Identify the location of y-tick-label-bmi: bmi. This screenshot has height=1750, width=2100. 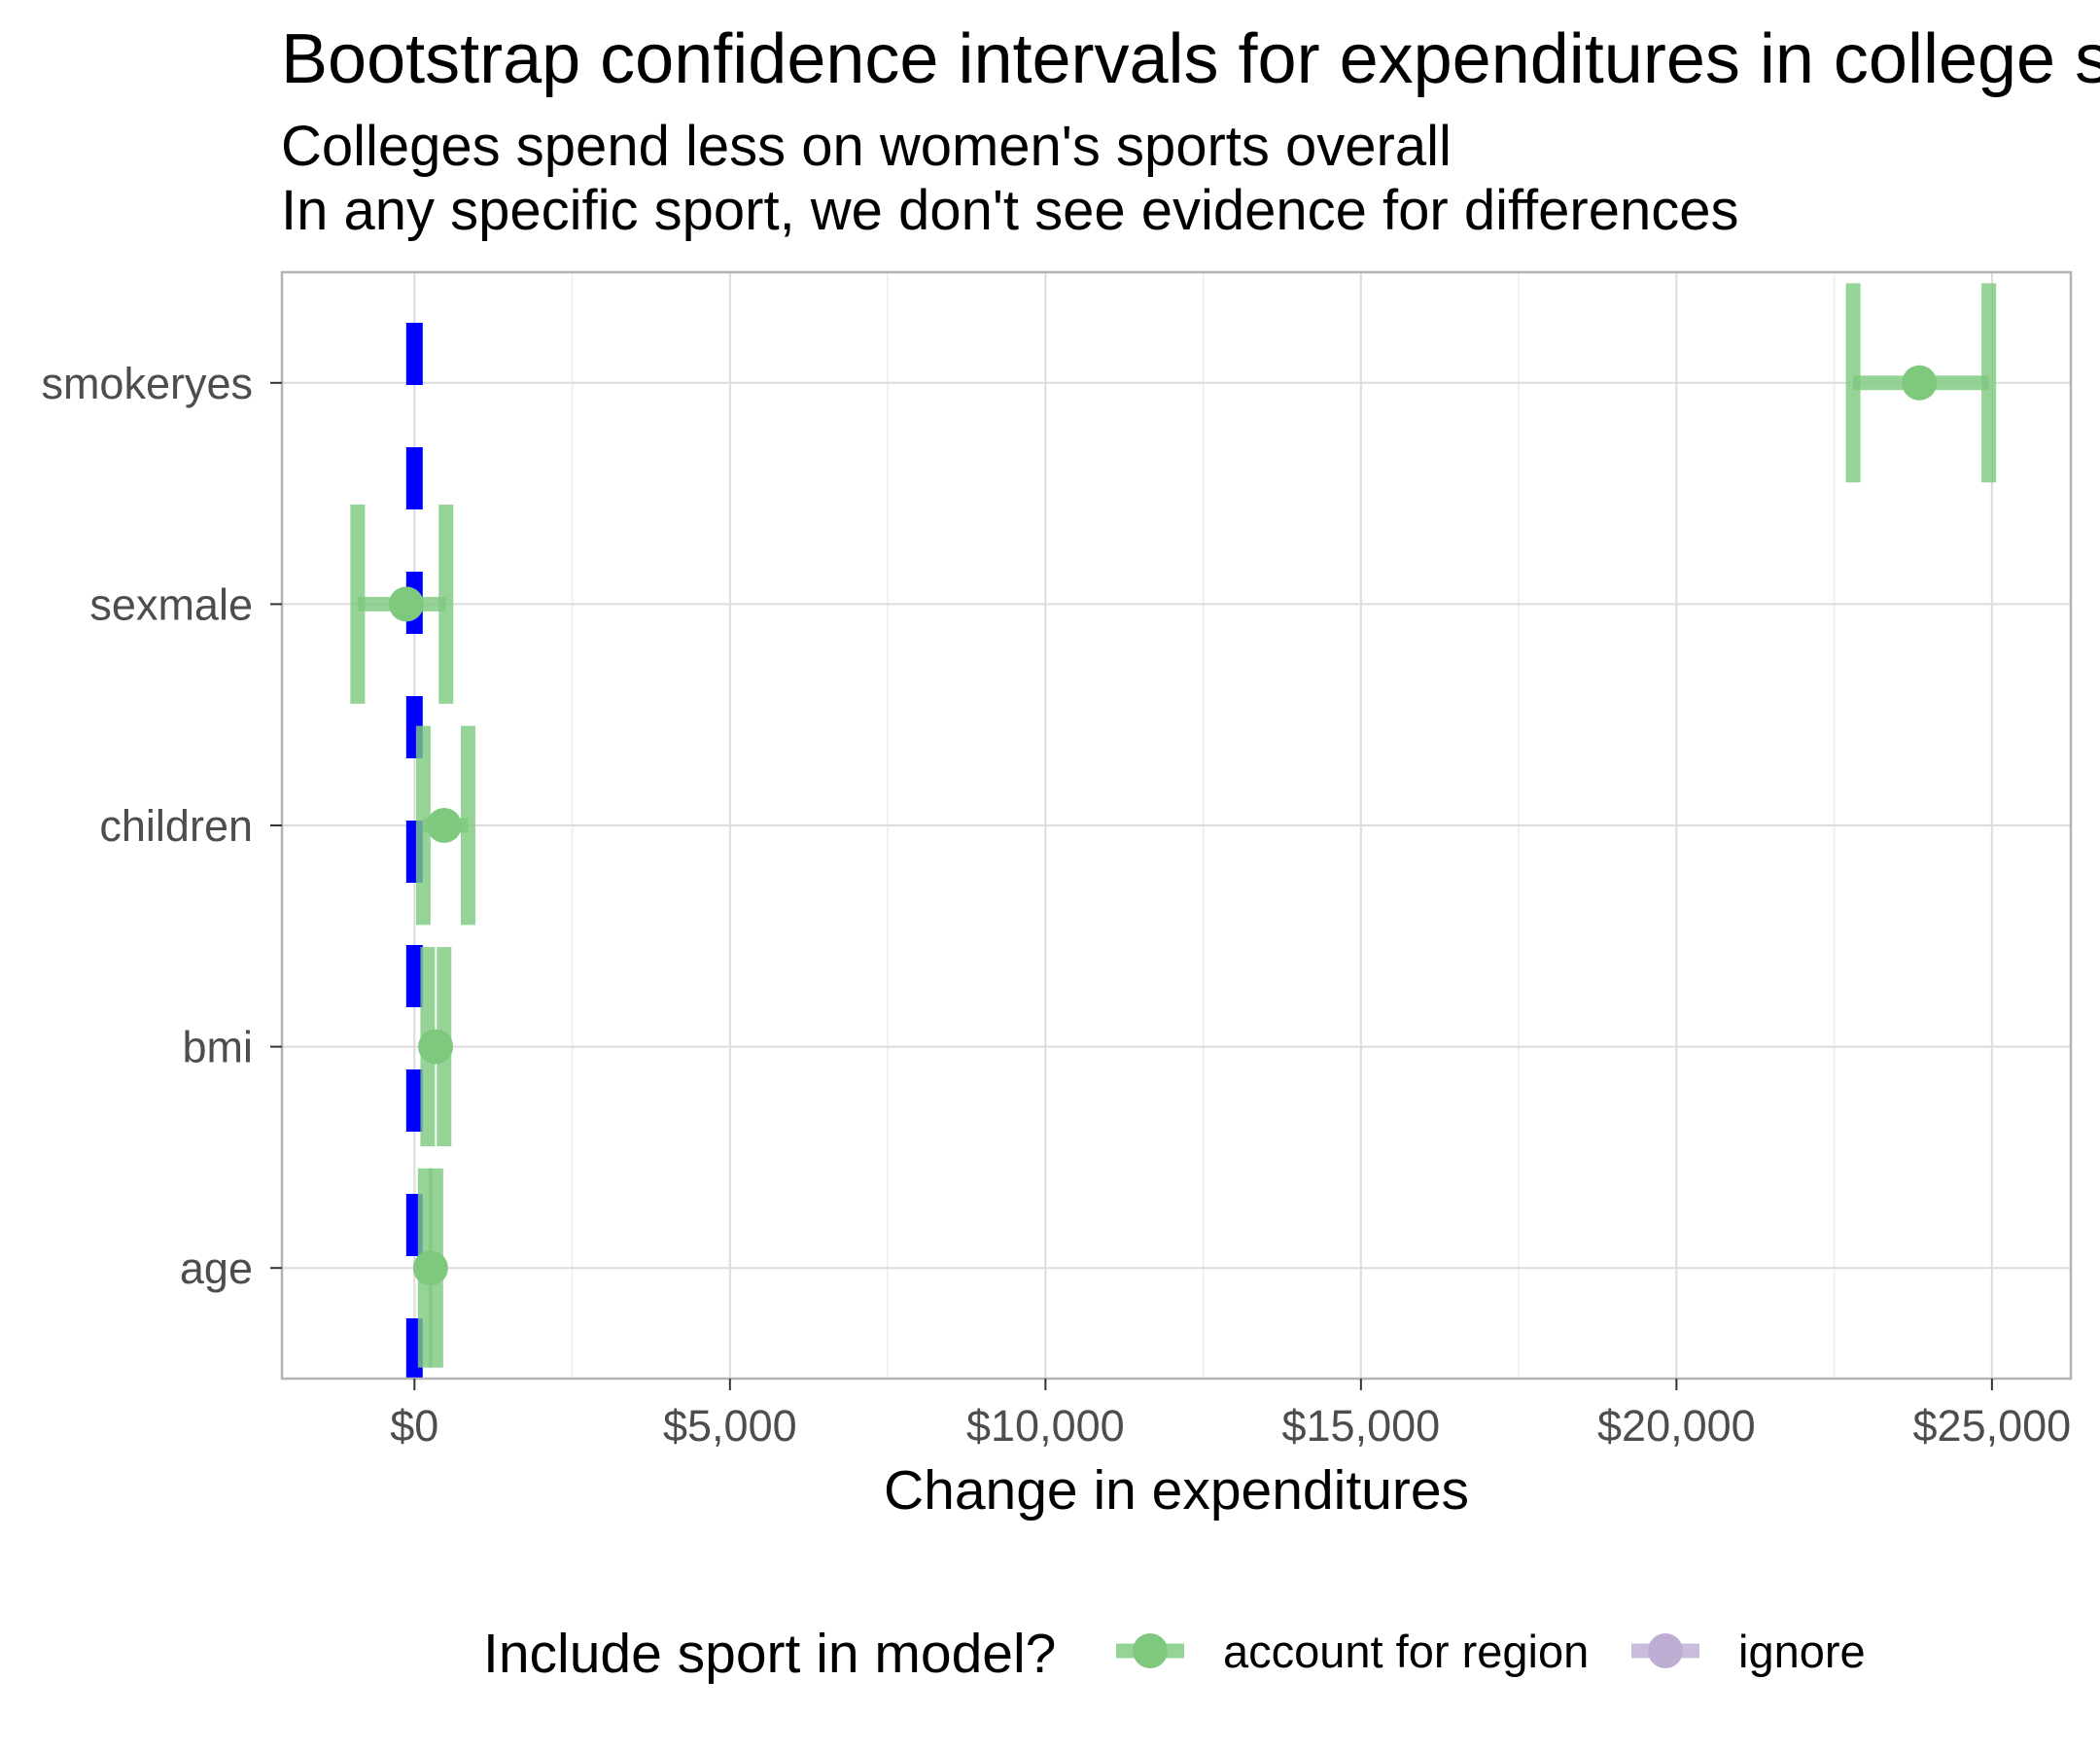
(217, 1047).